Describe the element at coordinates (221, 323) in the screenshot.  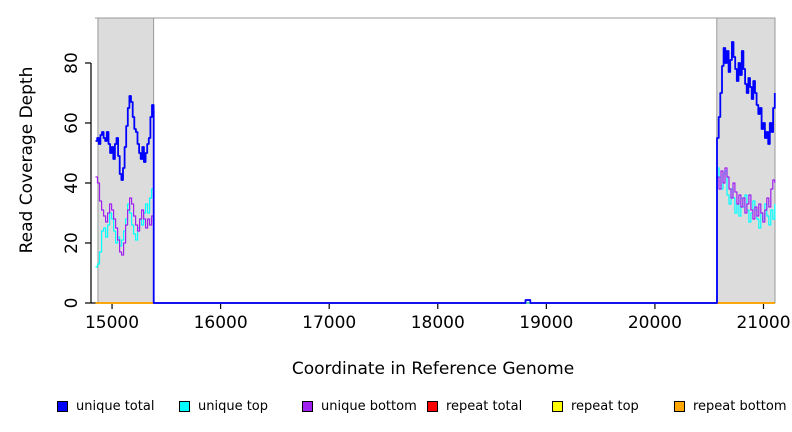
I see `x-tick-label: 16000` at that location.